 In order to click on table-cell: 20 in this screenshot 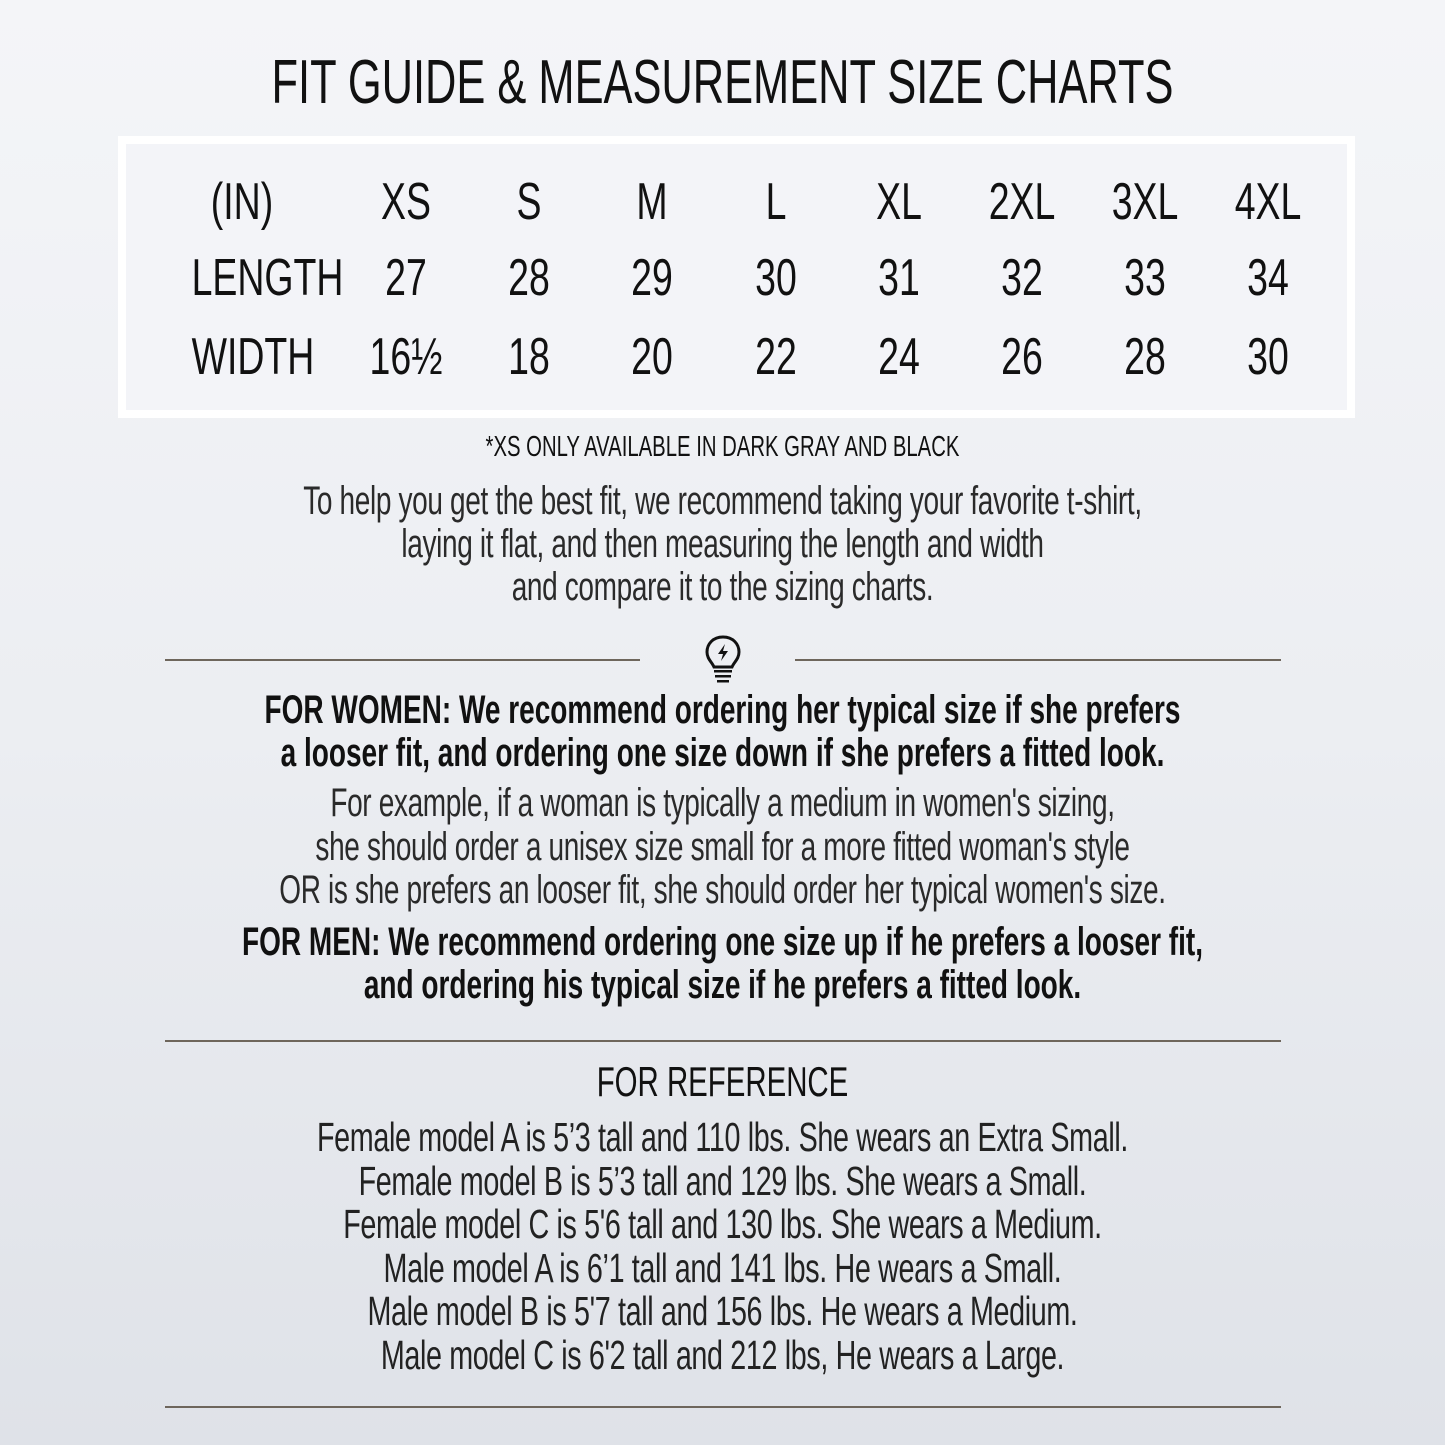, I will do `click(652, 357)`.